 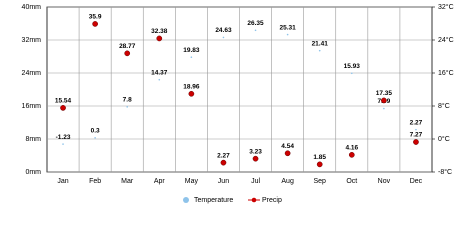 I want to click on value-label: 1.85, so click(x=319, y=157).